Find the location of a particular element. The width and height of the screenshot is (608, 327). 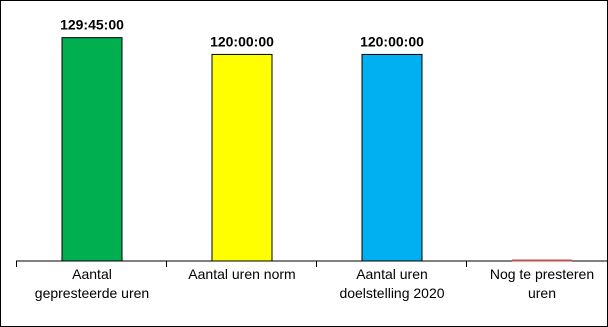

data-label-3: 120:00:00 is located at coordinates (392, 41).